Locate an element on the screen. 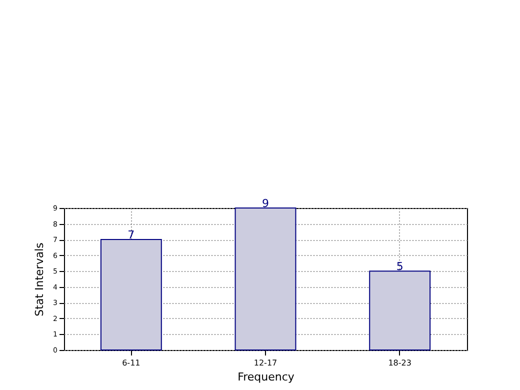 The height and width of the screenshot is (390, 520). x-tick-label: 18-23 is located at coordinates (400, 363).